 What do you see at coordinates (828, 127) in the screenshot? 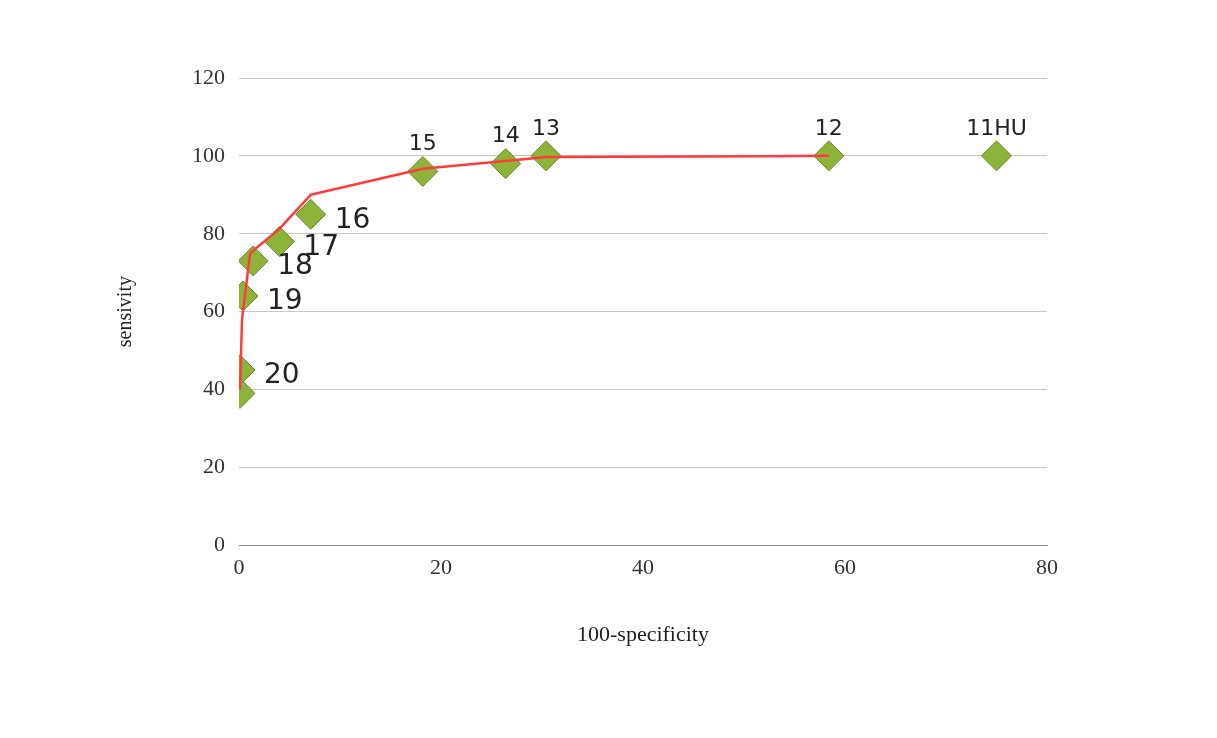
I see `annotation: 12` at bounding box center [828, 127].